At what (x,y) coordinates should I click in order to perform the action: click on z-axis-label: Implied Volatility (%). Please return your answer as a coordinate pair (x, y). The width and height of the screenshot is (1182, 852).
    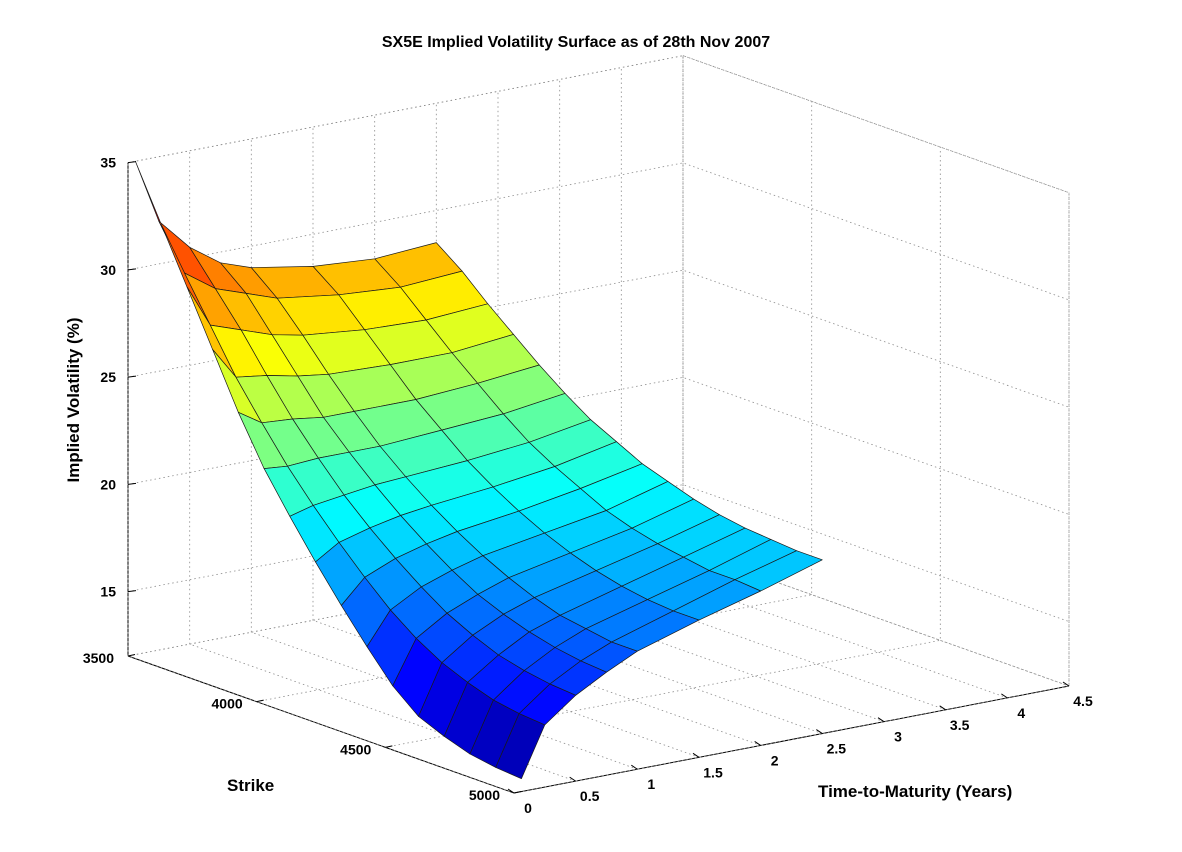
    Looking at the image, I should click on (73, 400).